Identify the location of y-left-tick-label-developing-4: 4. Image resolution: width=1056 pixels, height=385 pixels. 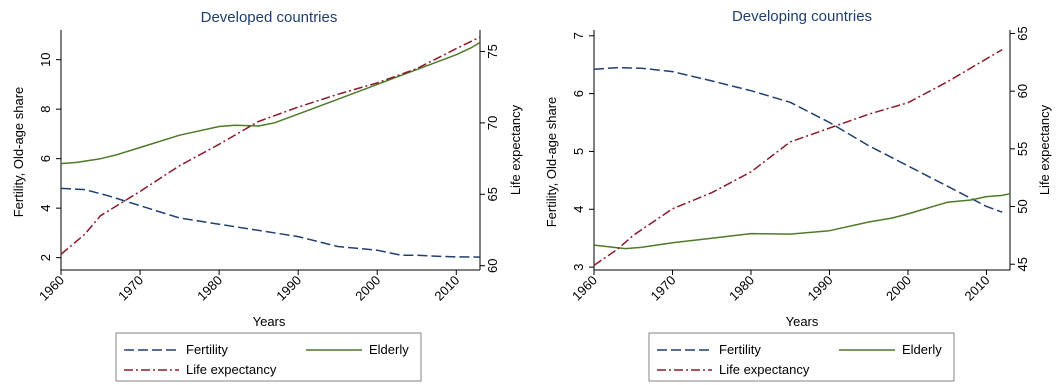
(578, 209).